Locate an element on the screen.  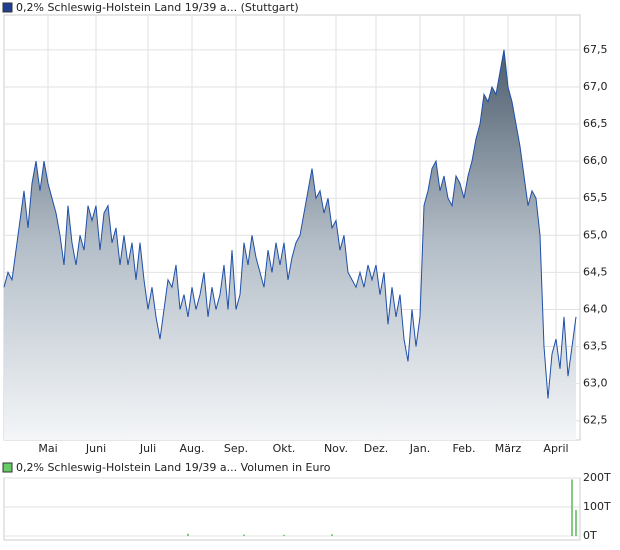
y-tick-label: 67,5 is located at coordinates (595, 49).